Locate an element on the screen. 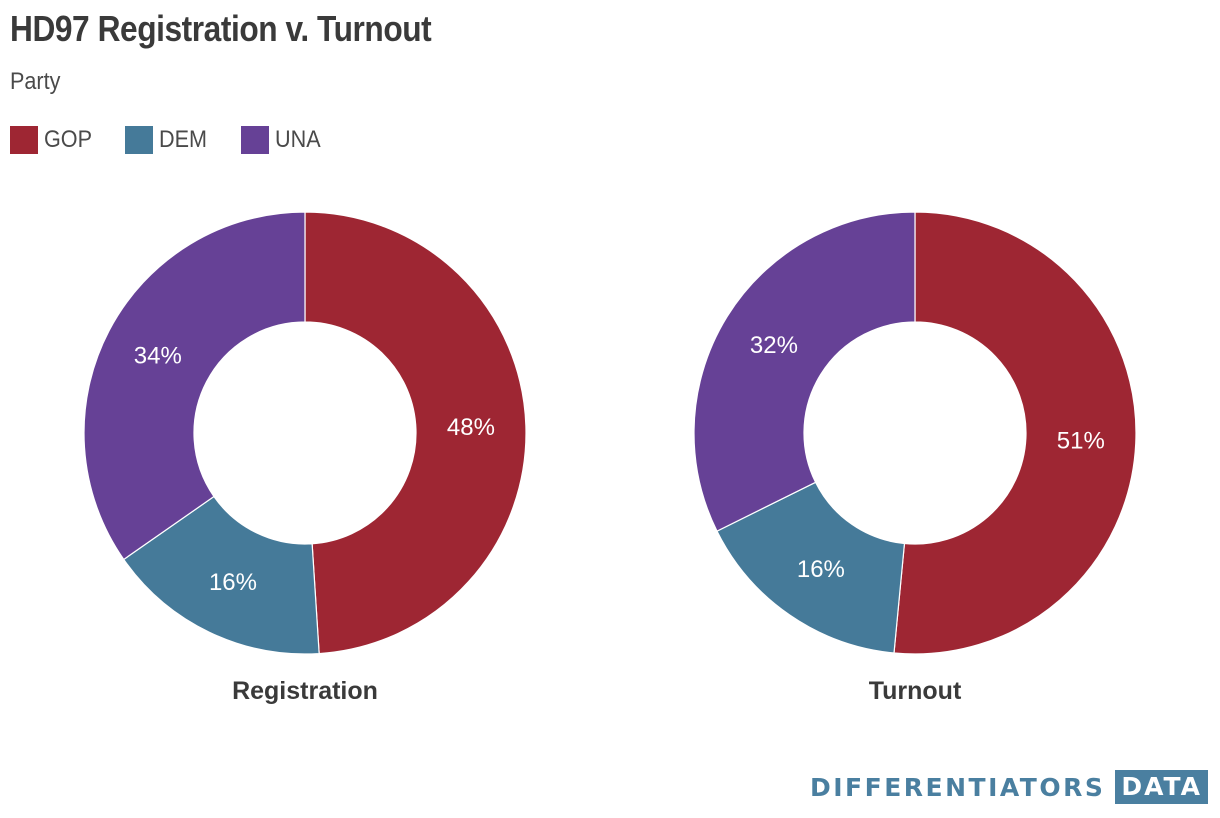  legend-label-dem: DEM is located at coordinates (183, 139).